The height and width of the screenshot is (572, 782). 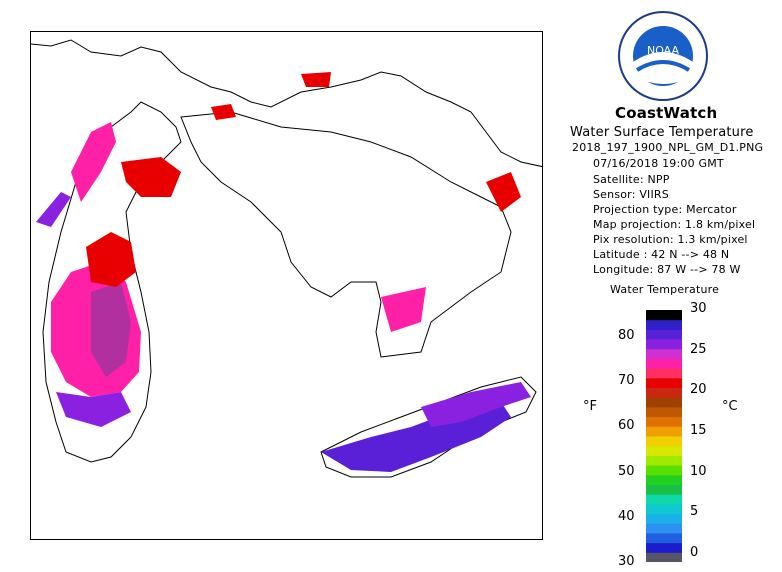 I want to click on product-name: CoastWatch, so click(x=666, y=113).